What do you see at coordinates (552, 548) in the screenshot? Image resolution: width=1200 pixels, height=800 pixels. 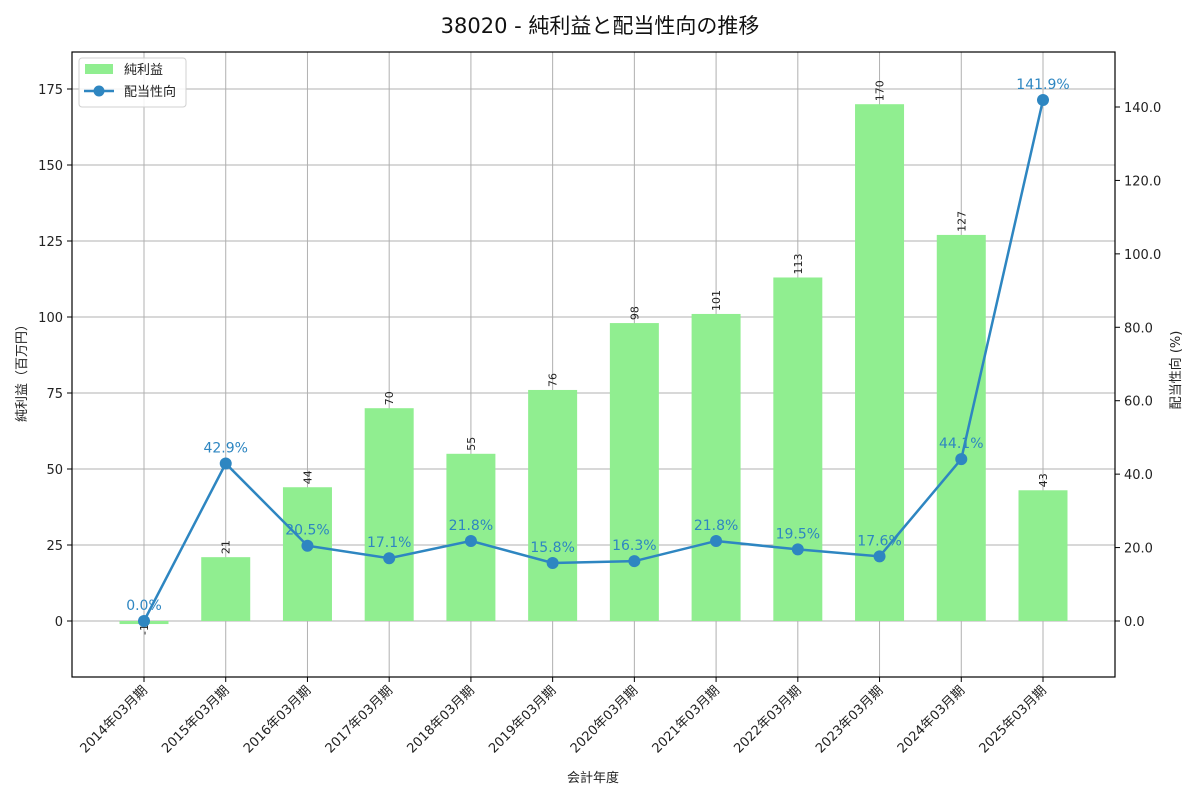 I see `payout-ratio-label: 15.8%` at bounding box center [552, 548].